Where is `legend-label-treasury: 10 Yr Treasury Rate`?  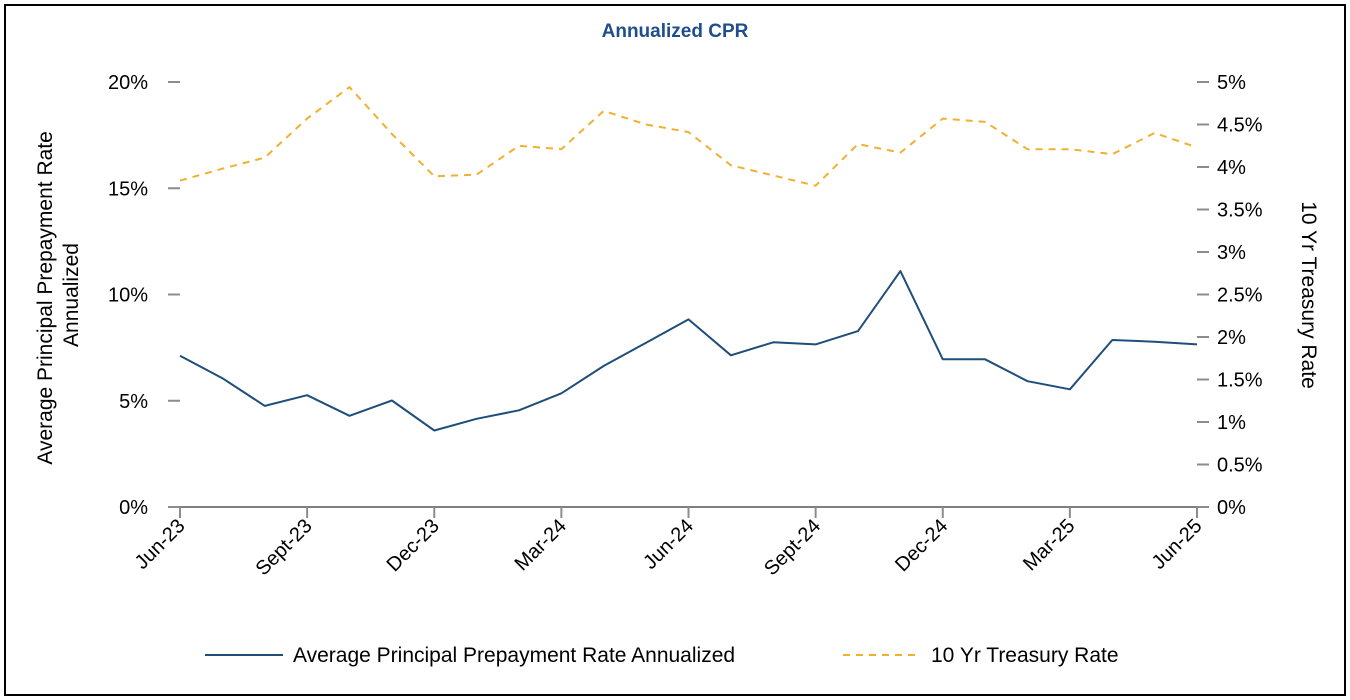
legend-label-treasury: 10 Yr Treasury Rate is located at coordinates (1025, 655).